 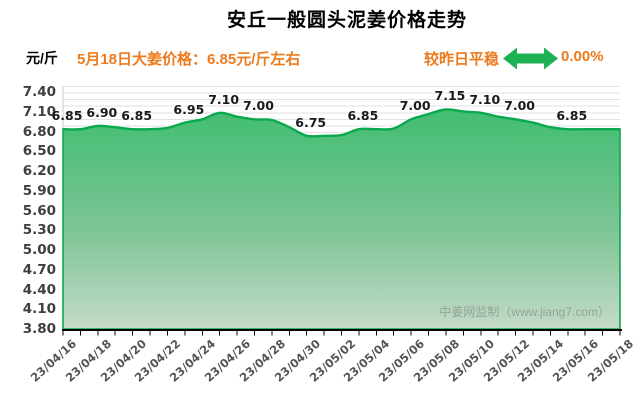 I want to click on data-label: 6.90, so click(x=102, y=112).